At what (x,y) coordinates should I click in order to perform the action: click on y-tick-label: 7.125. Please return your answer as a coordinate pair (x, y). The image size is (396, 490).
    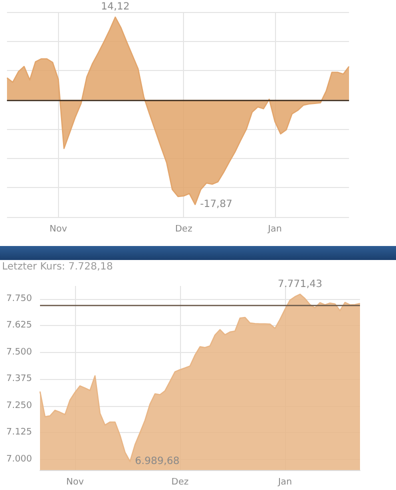
    Looking at the image, I should click on (19, 433).